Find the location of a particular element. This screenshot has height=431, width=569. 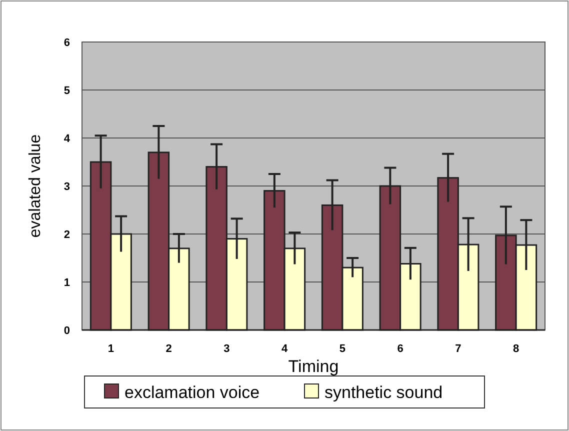

x-axis-title: Timing is located at coordinates (313, 366).